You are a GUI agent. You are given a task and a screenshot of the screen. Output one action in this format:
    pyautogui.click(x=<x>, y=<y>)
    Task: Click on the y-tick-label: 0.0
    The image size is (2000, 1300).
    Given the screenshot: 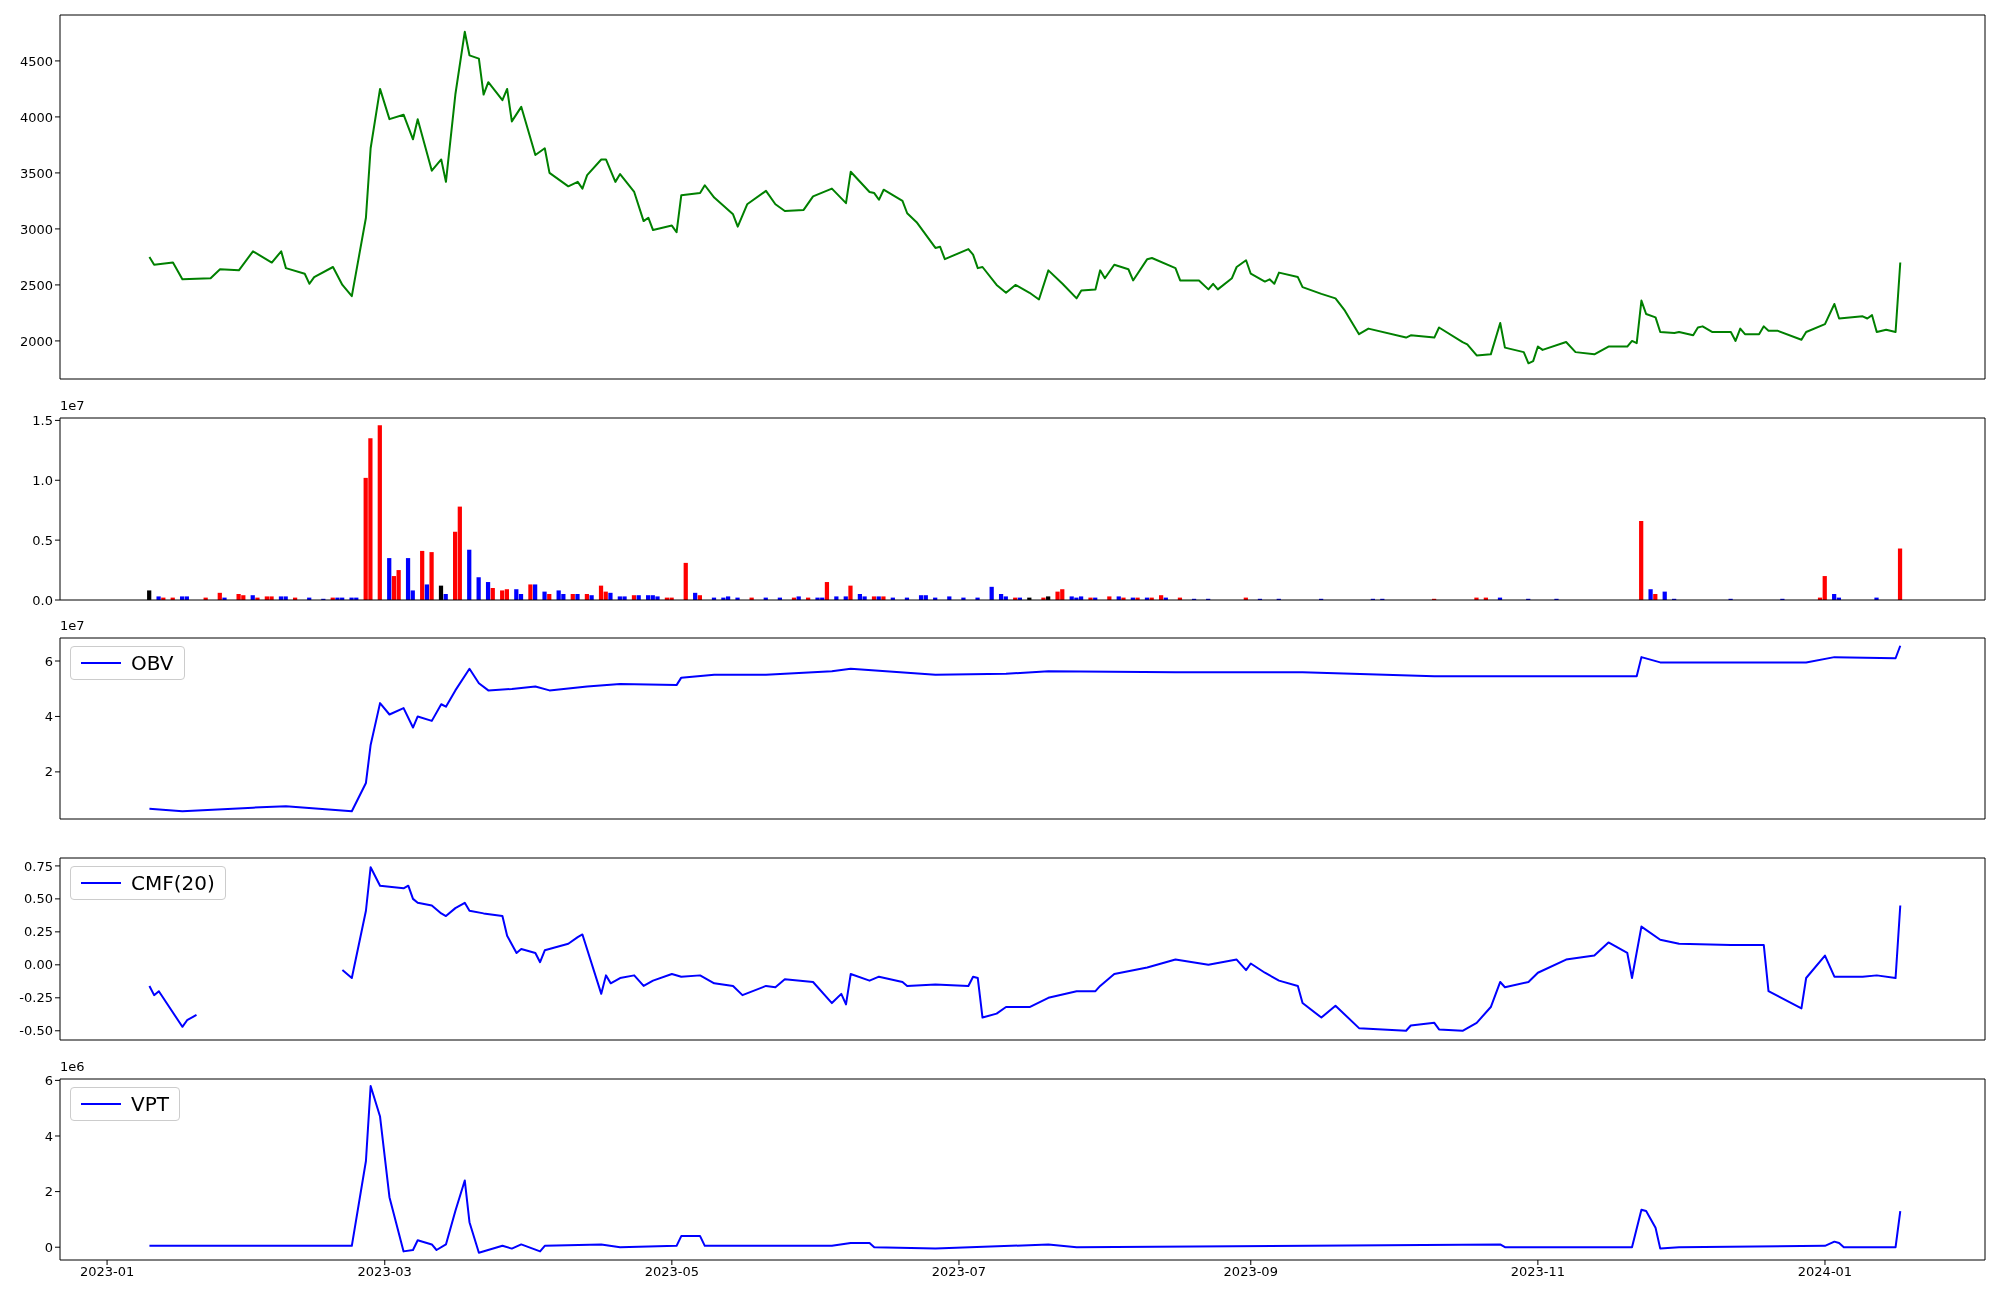 What is the action you would take?
    pyautogui.click(x=42, y=600)
    